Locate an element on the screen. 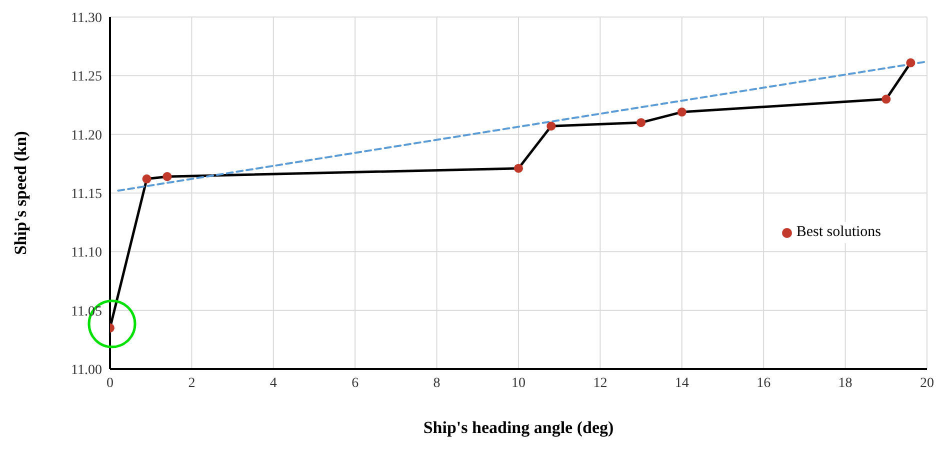 This screenshot has width=938, height=462. y-tick-label: 11.00 is located at coordinates (86, 370).